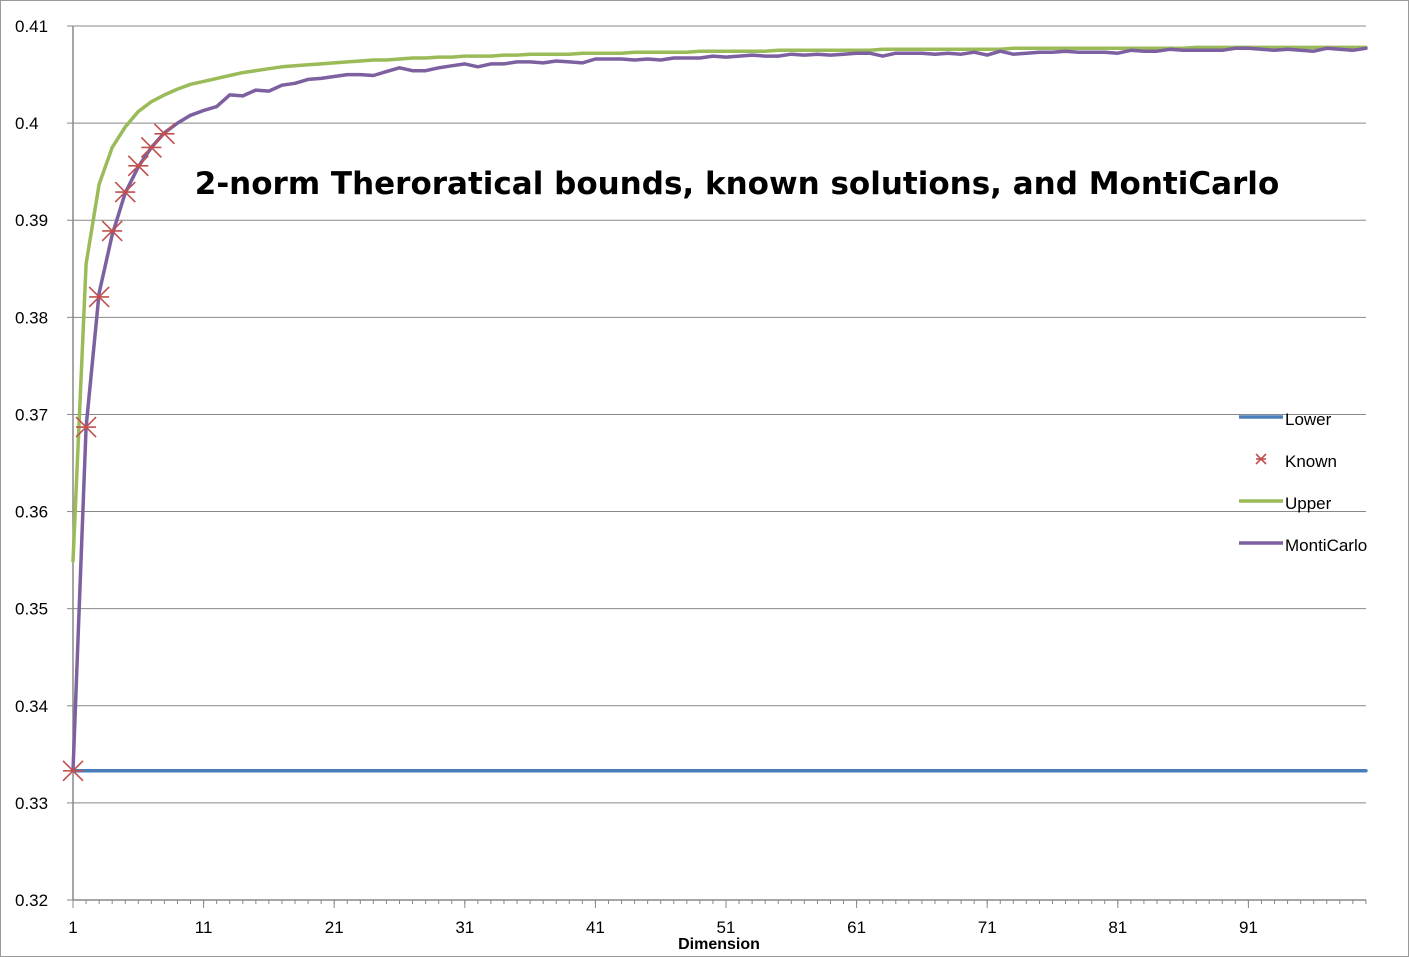 The height and width of the screenshot is (957, 1409). What do you see at coordinates (464, 927) in the screenshot?
I see `x-tick-label: 31` at bounding box center [464, 927].